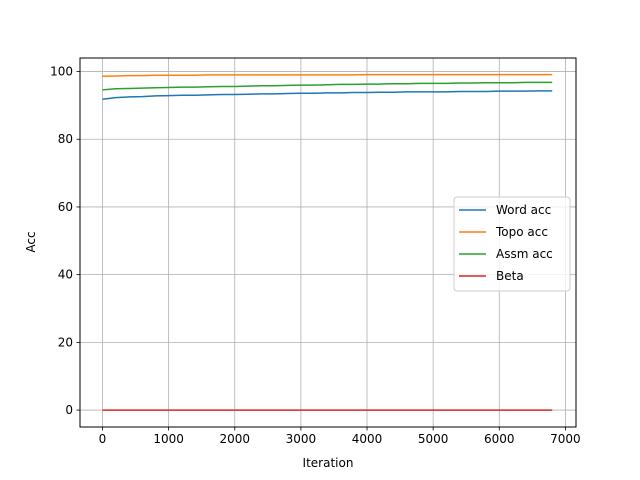 Image resolution: width=640 pixels, height=480 pixels. I want to click on legend-label-word-acc: Word acc, so click(523, 210).